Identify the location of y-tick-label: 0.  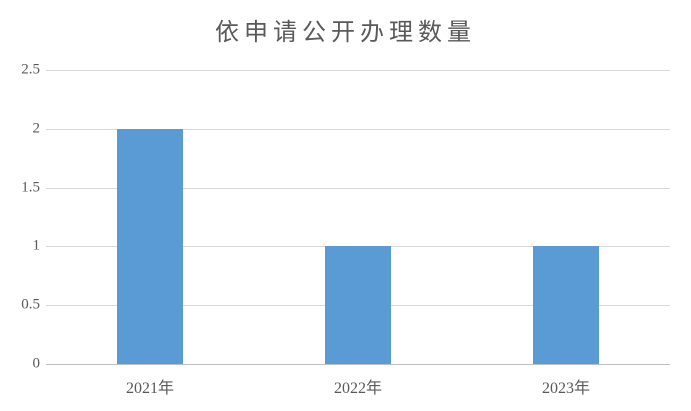
(36, 363).